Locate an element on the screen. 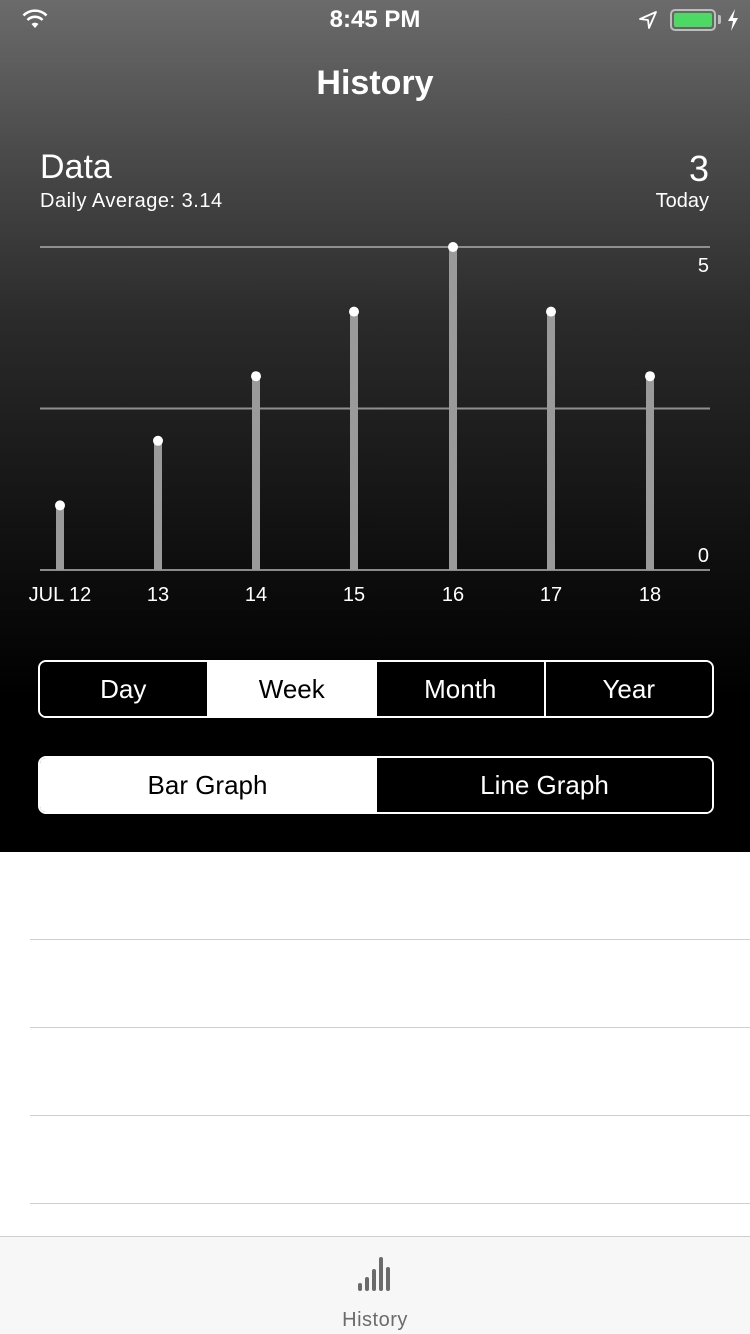 The height and width of the screenshot is (1334, 750). x-tick-label: 13 is located at coordinates (158, 595).